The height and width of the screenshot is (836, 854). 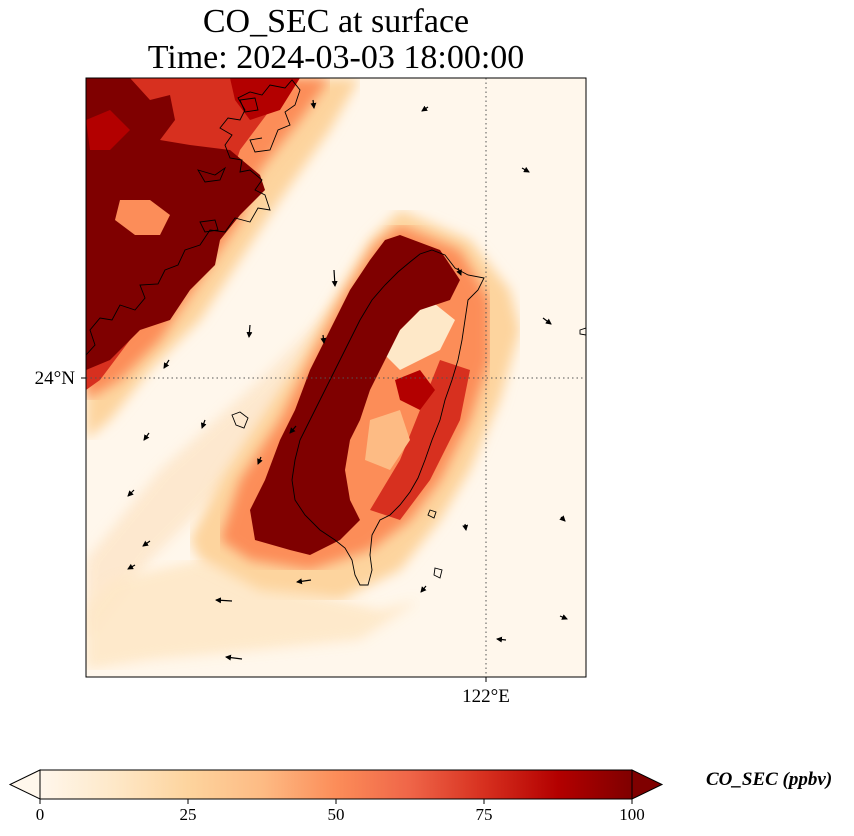 What do you see at coordinates (769, 779) in the screenshot?
I see `colorbar-label: CO_SEC (ppbv)` at bounding box center [769, 779].